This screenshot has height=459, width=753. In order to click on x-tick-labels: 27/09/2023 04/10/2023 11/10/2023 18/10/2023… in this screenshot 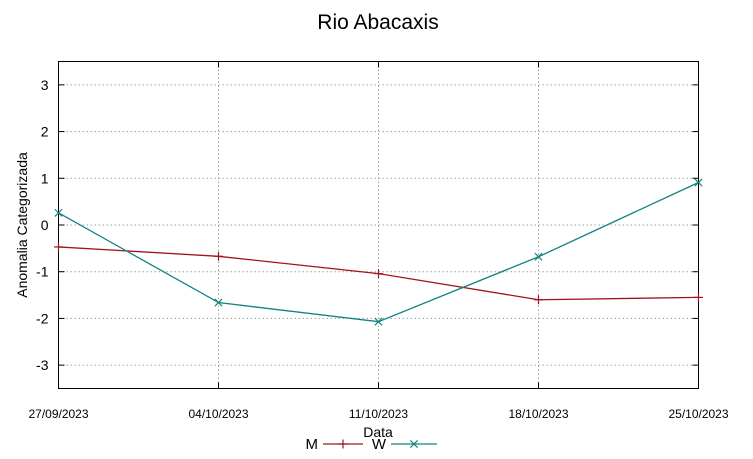, I will do `click(378, 414)`.